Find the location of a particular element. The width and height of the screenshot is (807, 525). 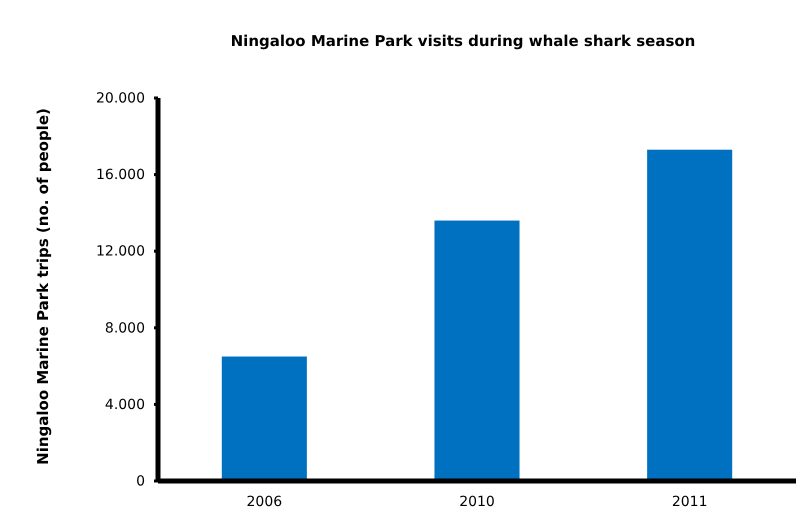

y-tick-label: 4.000 is located at coordinates (124, 404).